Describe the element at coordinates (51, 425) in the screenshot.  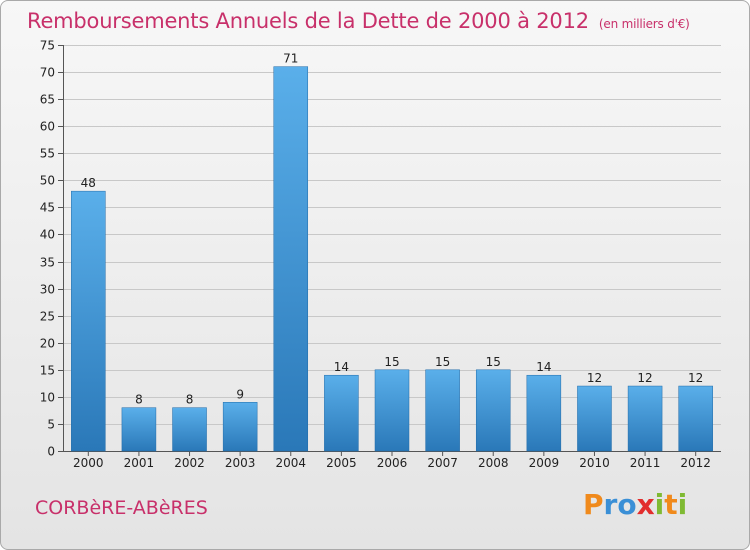
I see `y-tick-label: 5` at that location.